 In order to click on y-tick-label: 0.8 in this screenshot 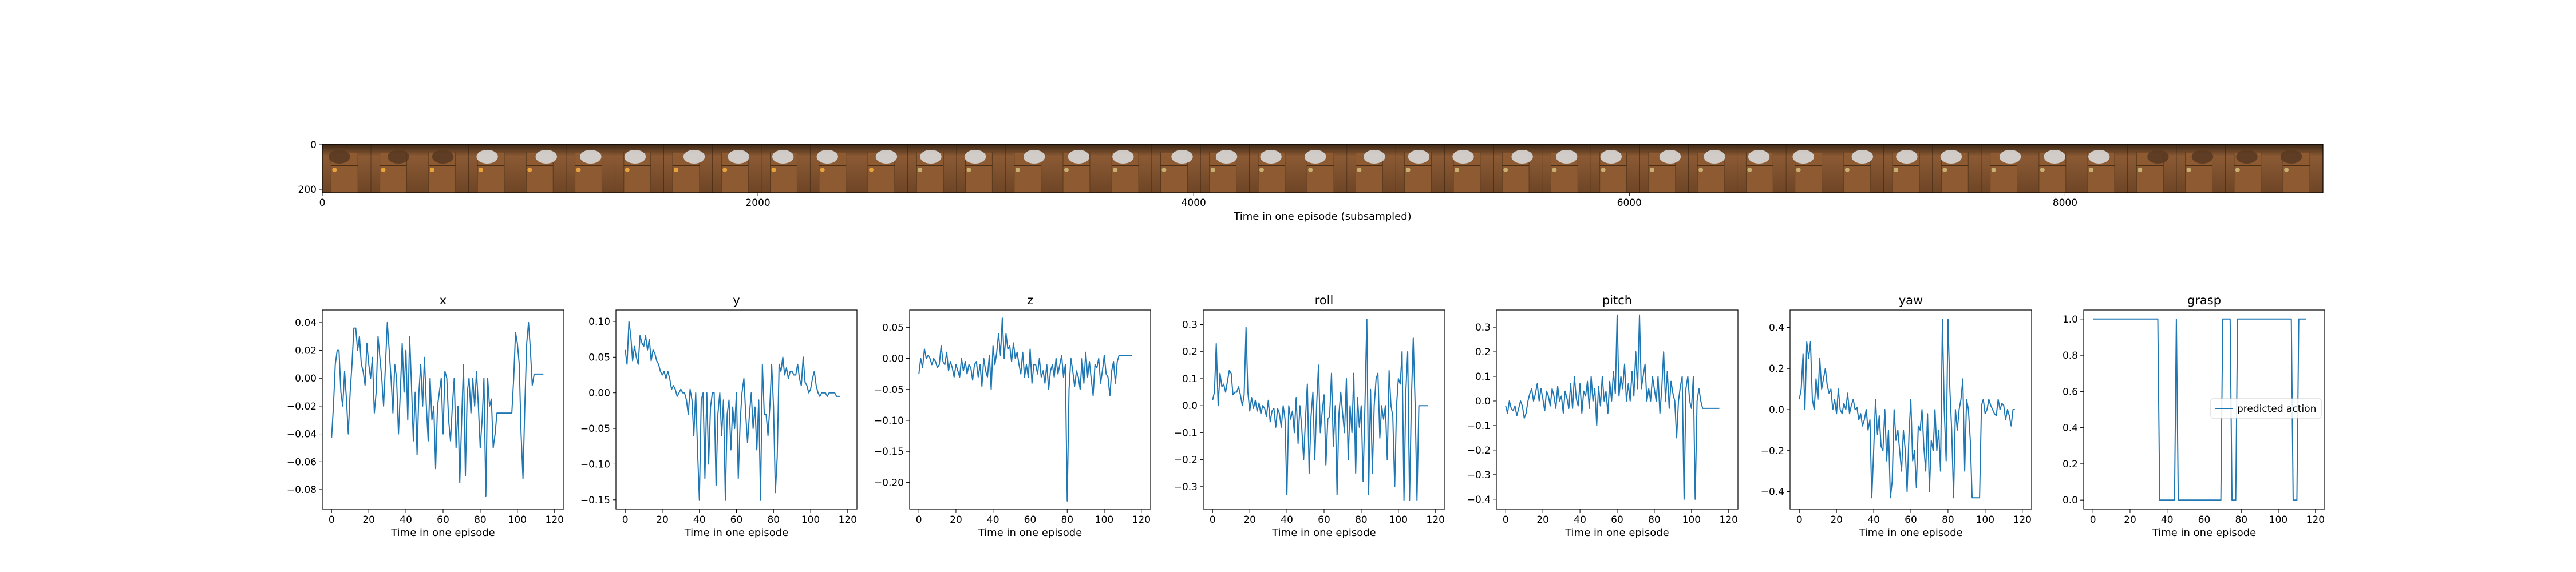, I will do `click(2070, 356)`.